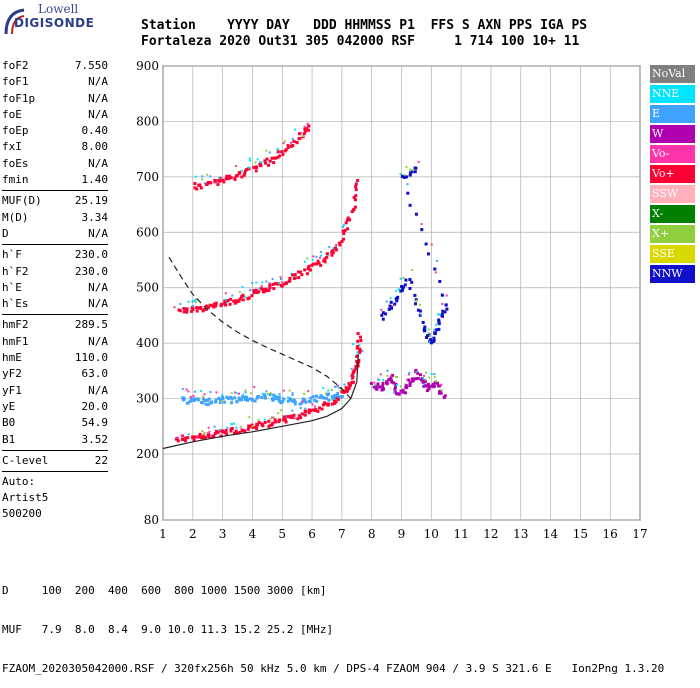  Describe the element at coordinates (12, 374) in the screenshot. I see `param-key: yF2` at that location.